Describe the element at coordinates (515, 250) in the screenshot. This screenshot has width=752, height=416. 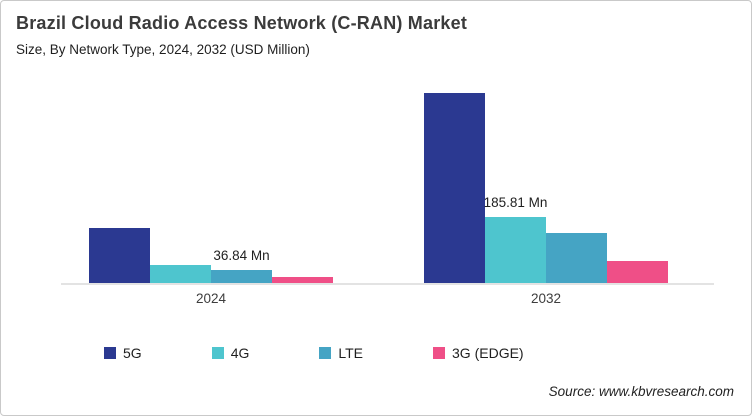
I see `bar-4g-2032` at that location.